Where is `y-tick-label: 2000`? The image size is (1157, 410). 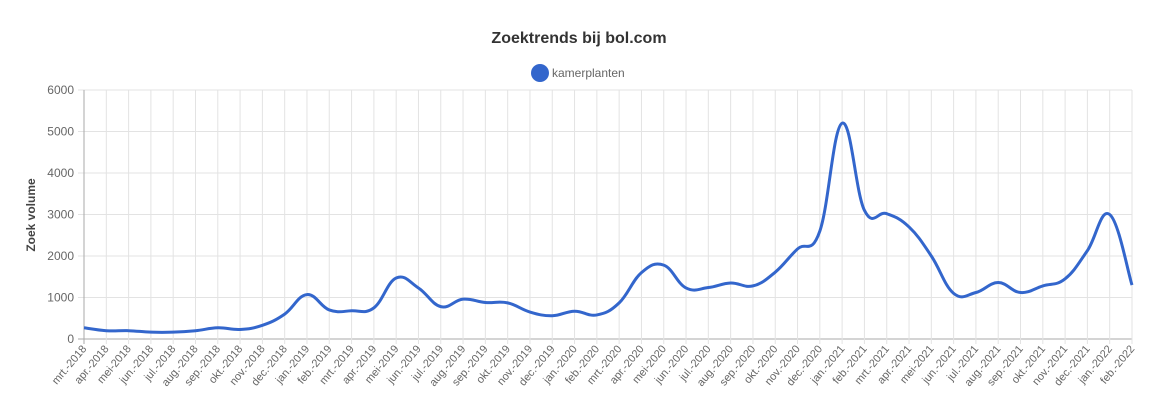 y-tick-label: 2000 is located at coordinates (60, 256).